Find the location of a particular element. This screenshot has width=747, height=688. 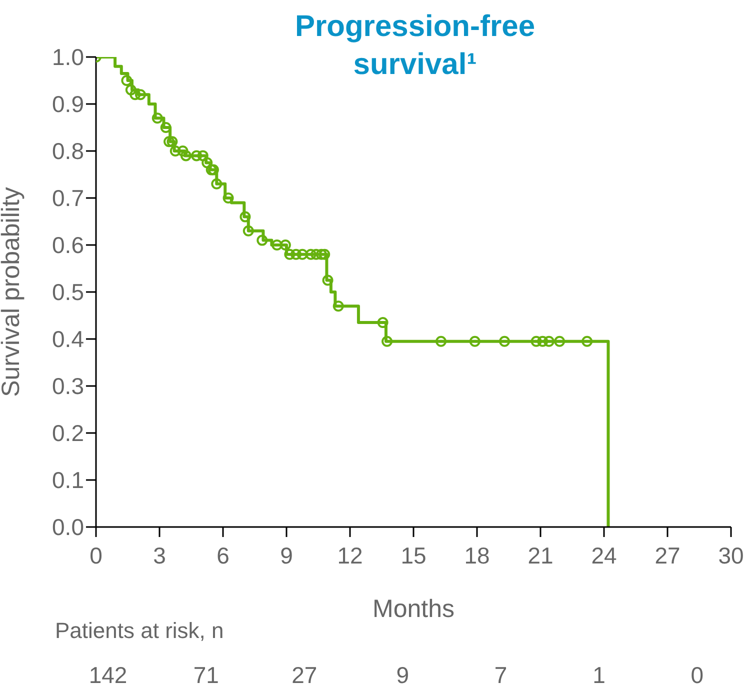

x-tick-label: 3 is located at coordinates (159, 555).